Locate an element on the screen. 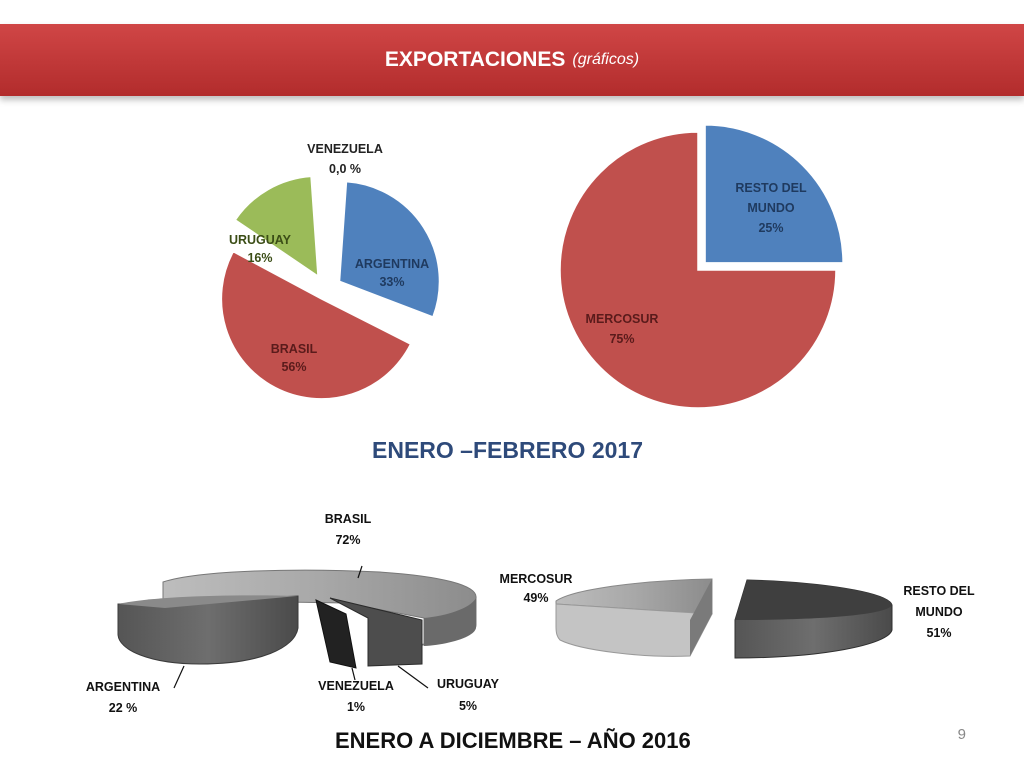  slice-3d-argentina is located at coordinates (208, 630).